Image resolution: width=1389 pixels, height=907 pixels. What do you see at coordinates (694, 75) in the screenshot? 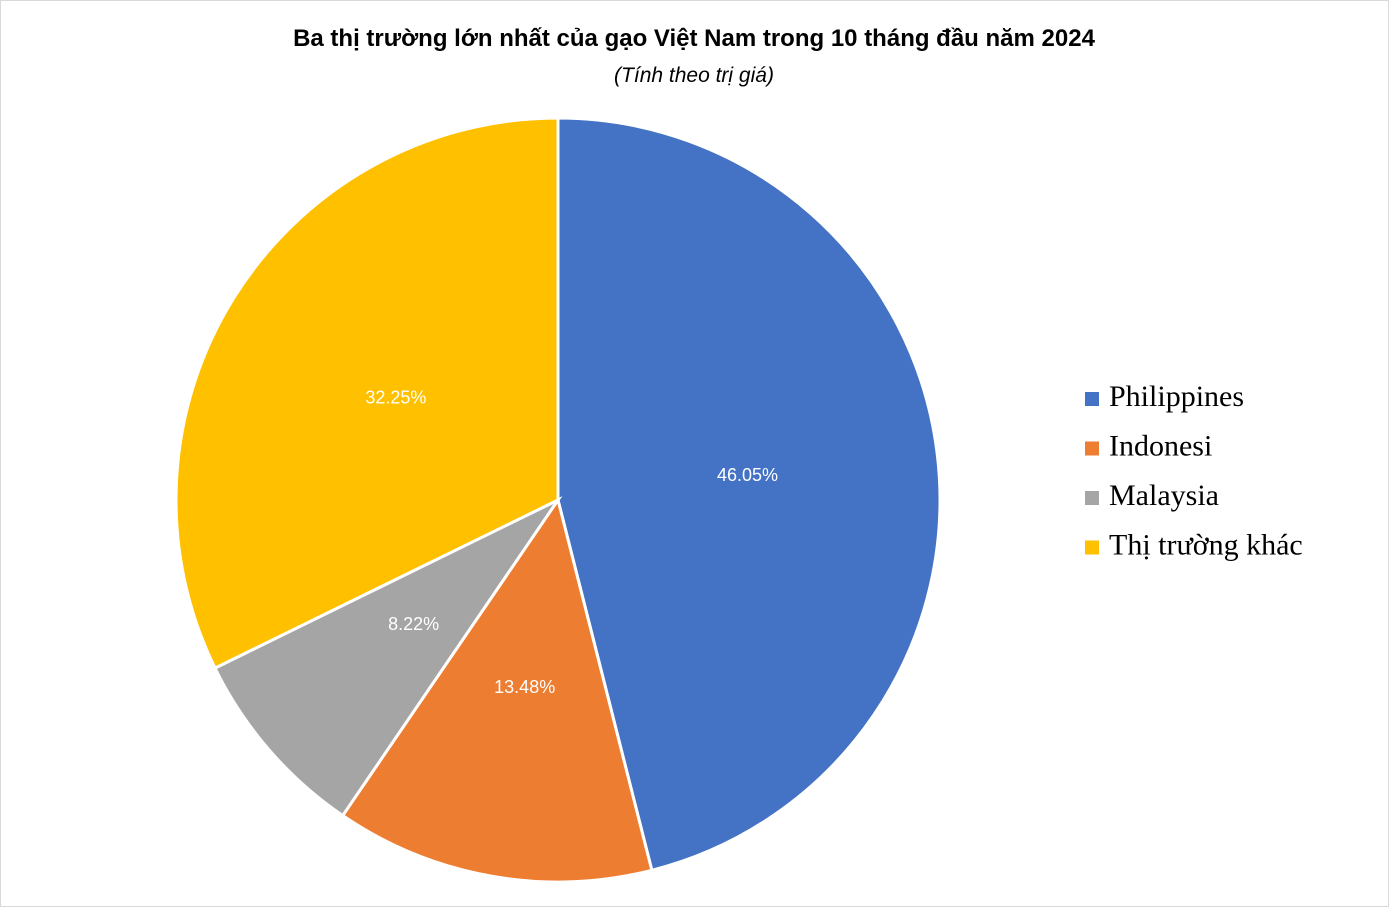
I see `chart-subtitle: (Tính theo trị giá)` at bounding box center [694, 75].